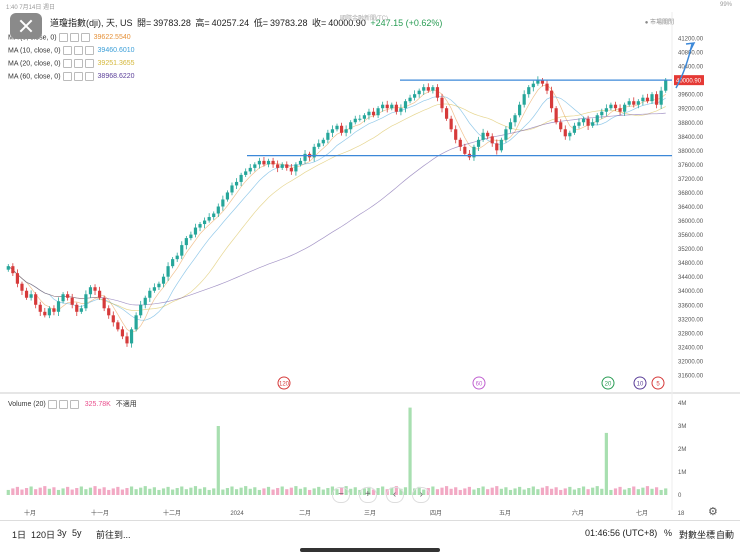 The width and height of the screenshot is (740, 555). I want to click on ma-row-20: MA (20, close, 0) 39251.3655, so click(71, 63).